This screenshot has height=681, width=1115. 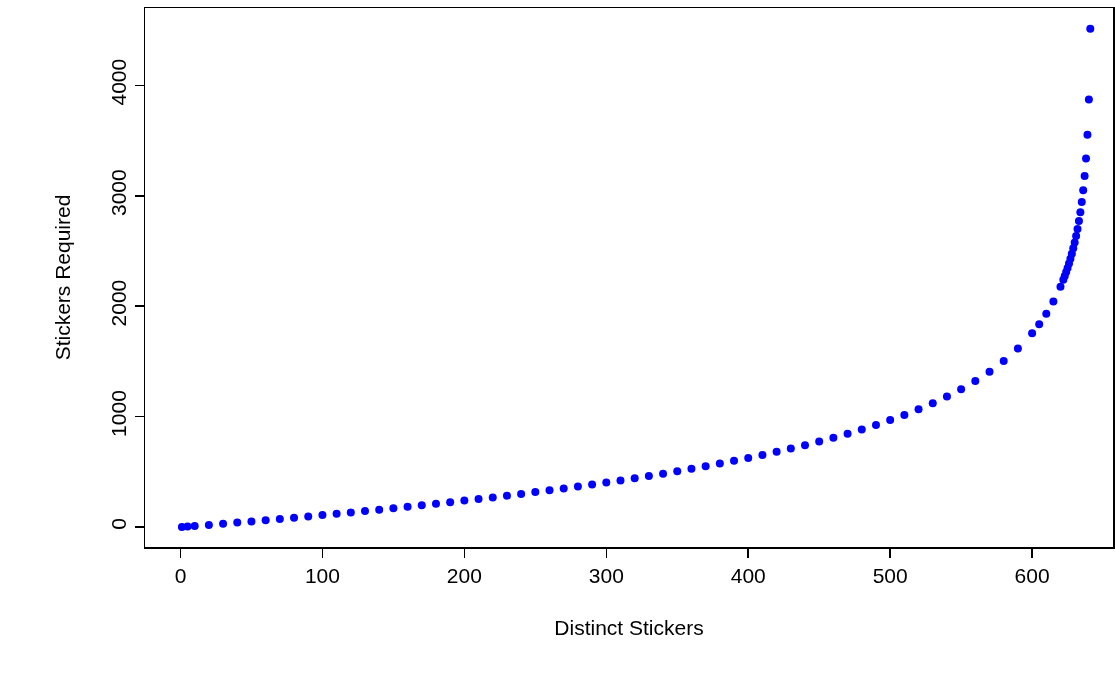 What do you see at coordinates (464, 575) in the screenshot?
I see `x-tick-label: 200` at bounding box center [464, 575].